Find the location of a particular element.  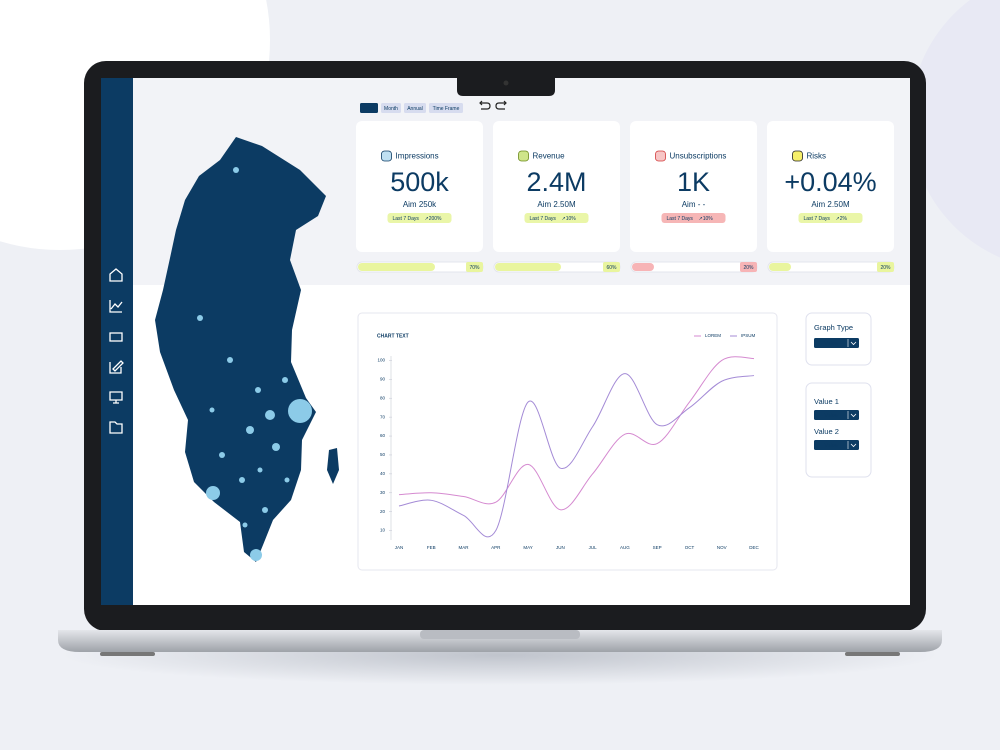

camera is located at coordinates (506, 83).